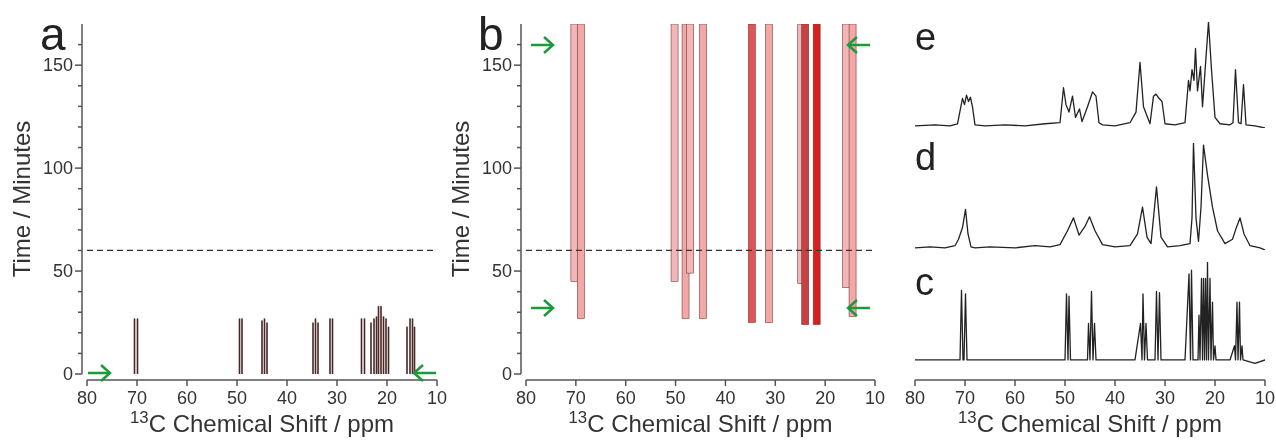 This screenshot has width=1276, height=446. What do you see at coordinates (926, 37) in the screenshot?
I see `chart-title: e` at bounding box center [926, 37].